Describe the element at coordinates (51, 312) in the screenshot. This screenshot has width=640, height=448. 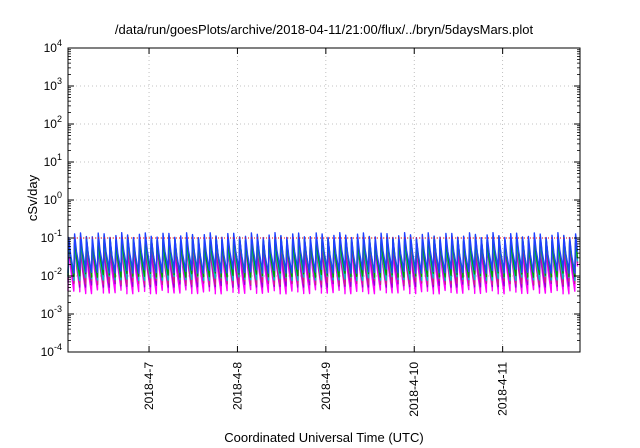
I see `y-tick-label: 10⁻³` at that location.